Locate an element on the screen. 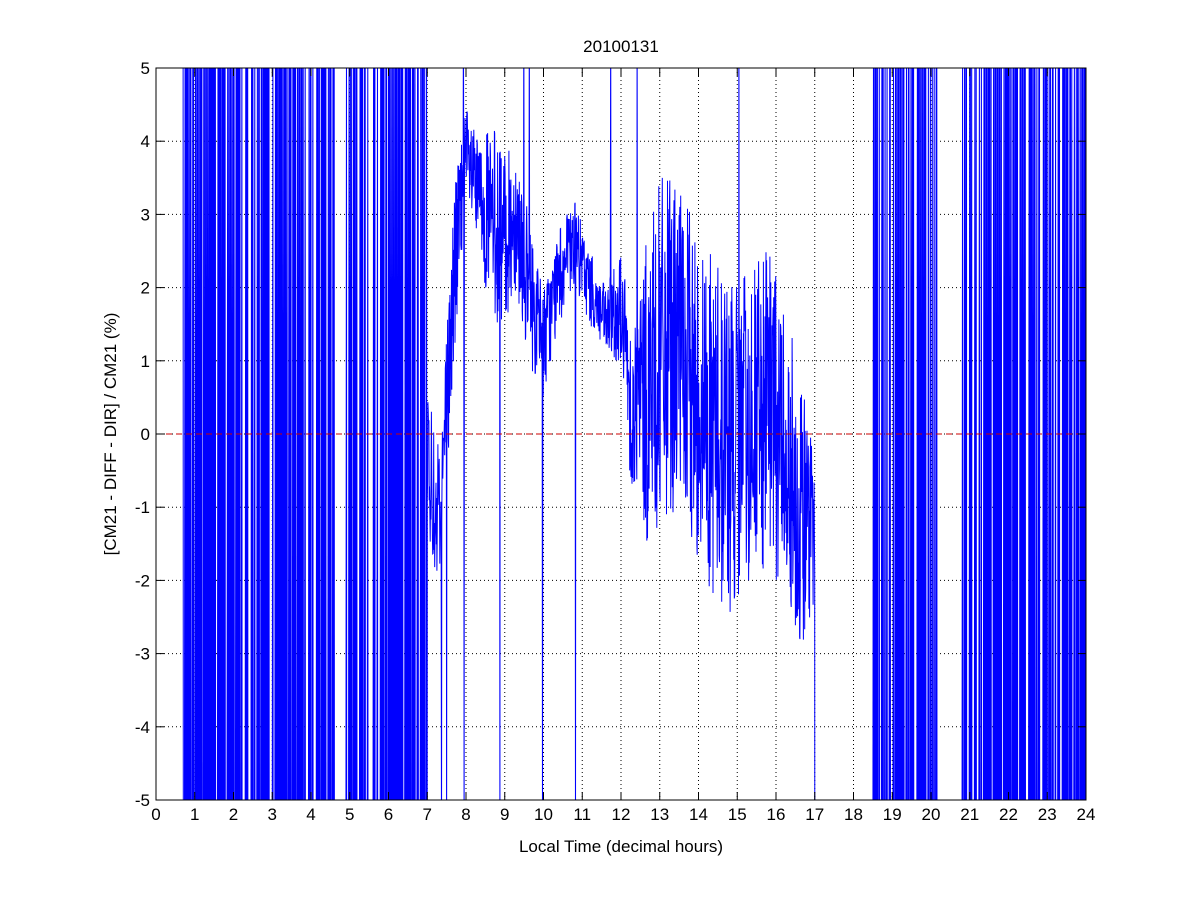 The image size is (1200, 900). x-tick-label: 5 is located at coordinates (349, 814).